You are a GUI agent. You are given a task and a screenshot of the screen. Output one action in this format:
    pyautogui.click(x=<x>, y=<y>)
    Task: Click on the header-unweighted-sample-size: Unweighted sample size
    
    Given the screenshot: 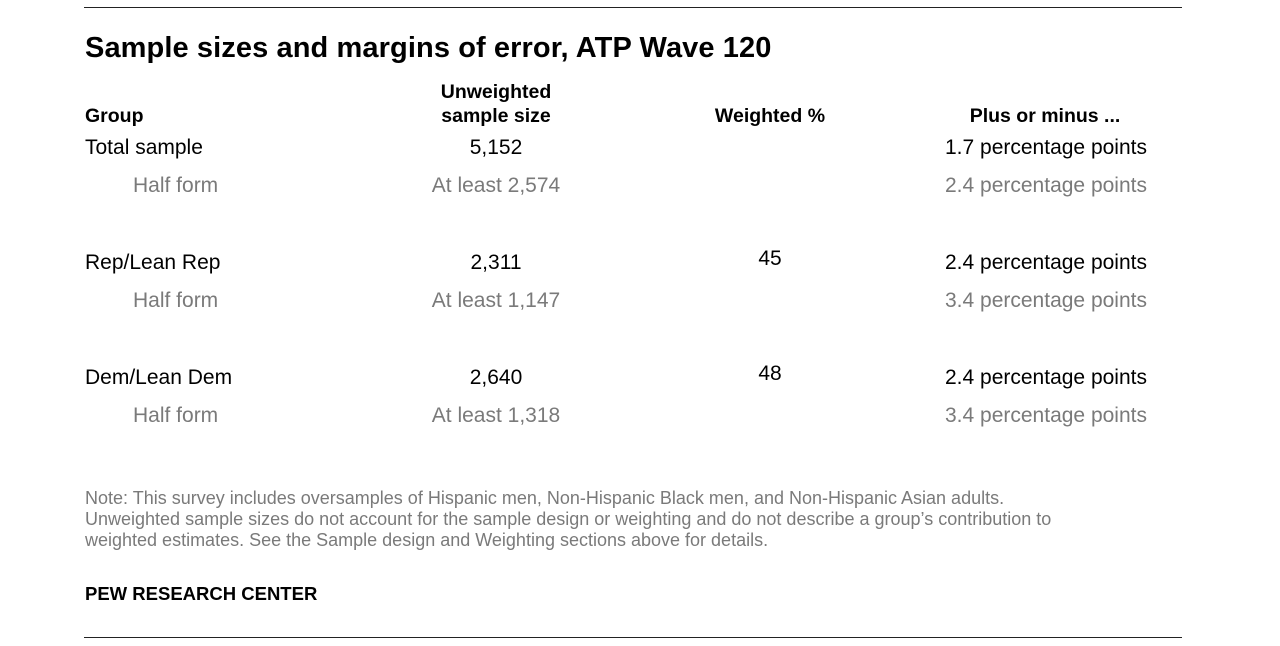 What is the action you would take?
    pyautogui.click(x=496, y=104)
    